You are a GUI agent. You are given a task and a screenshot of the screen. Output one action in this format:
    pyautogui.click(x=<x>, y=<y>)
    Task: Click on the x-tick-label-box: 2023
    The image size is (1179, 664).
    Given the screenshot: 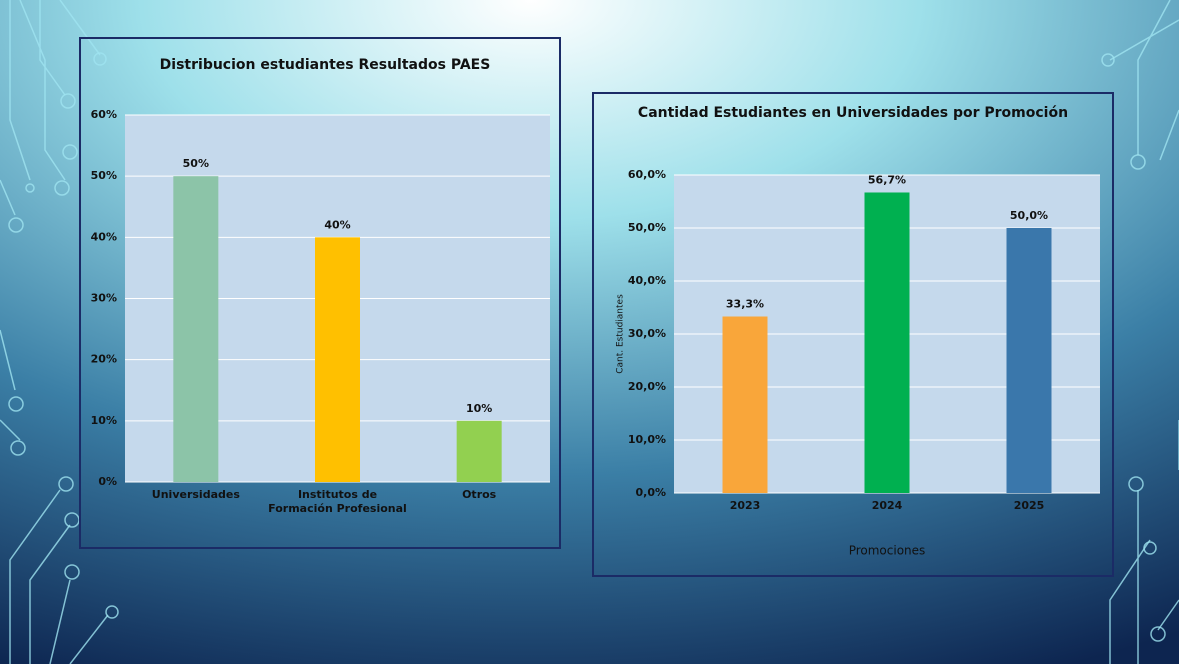 What is the action you would take?
    pyautogui.click(x=745, y=505)
    